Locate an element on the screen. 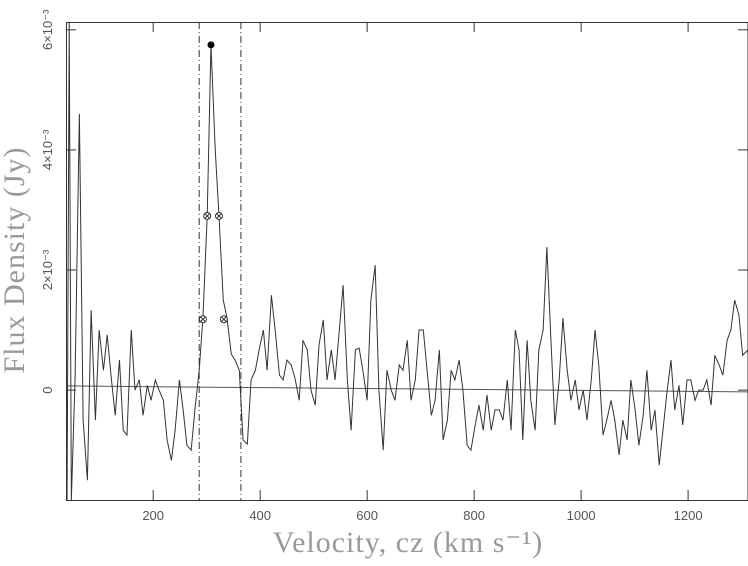  x-tick-label: 1200 is located at coordinates (688, 515).